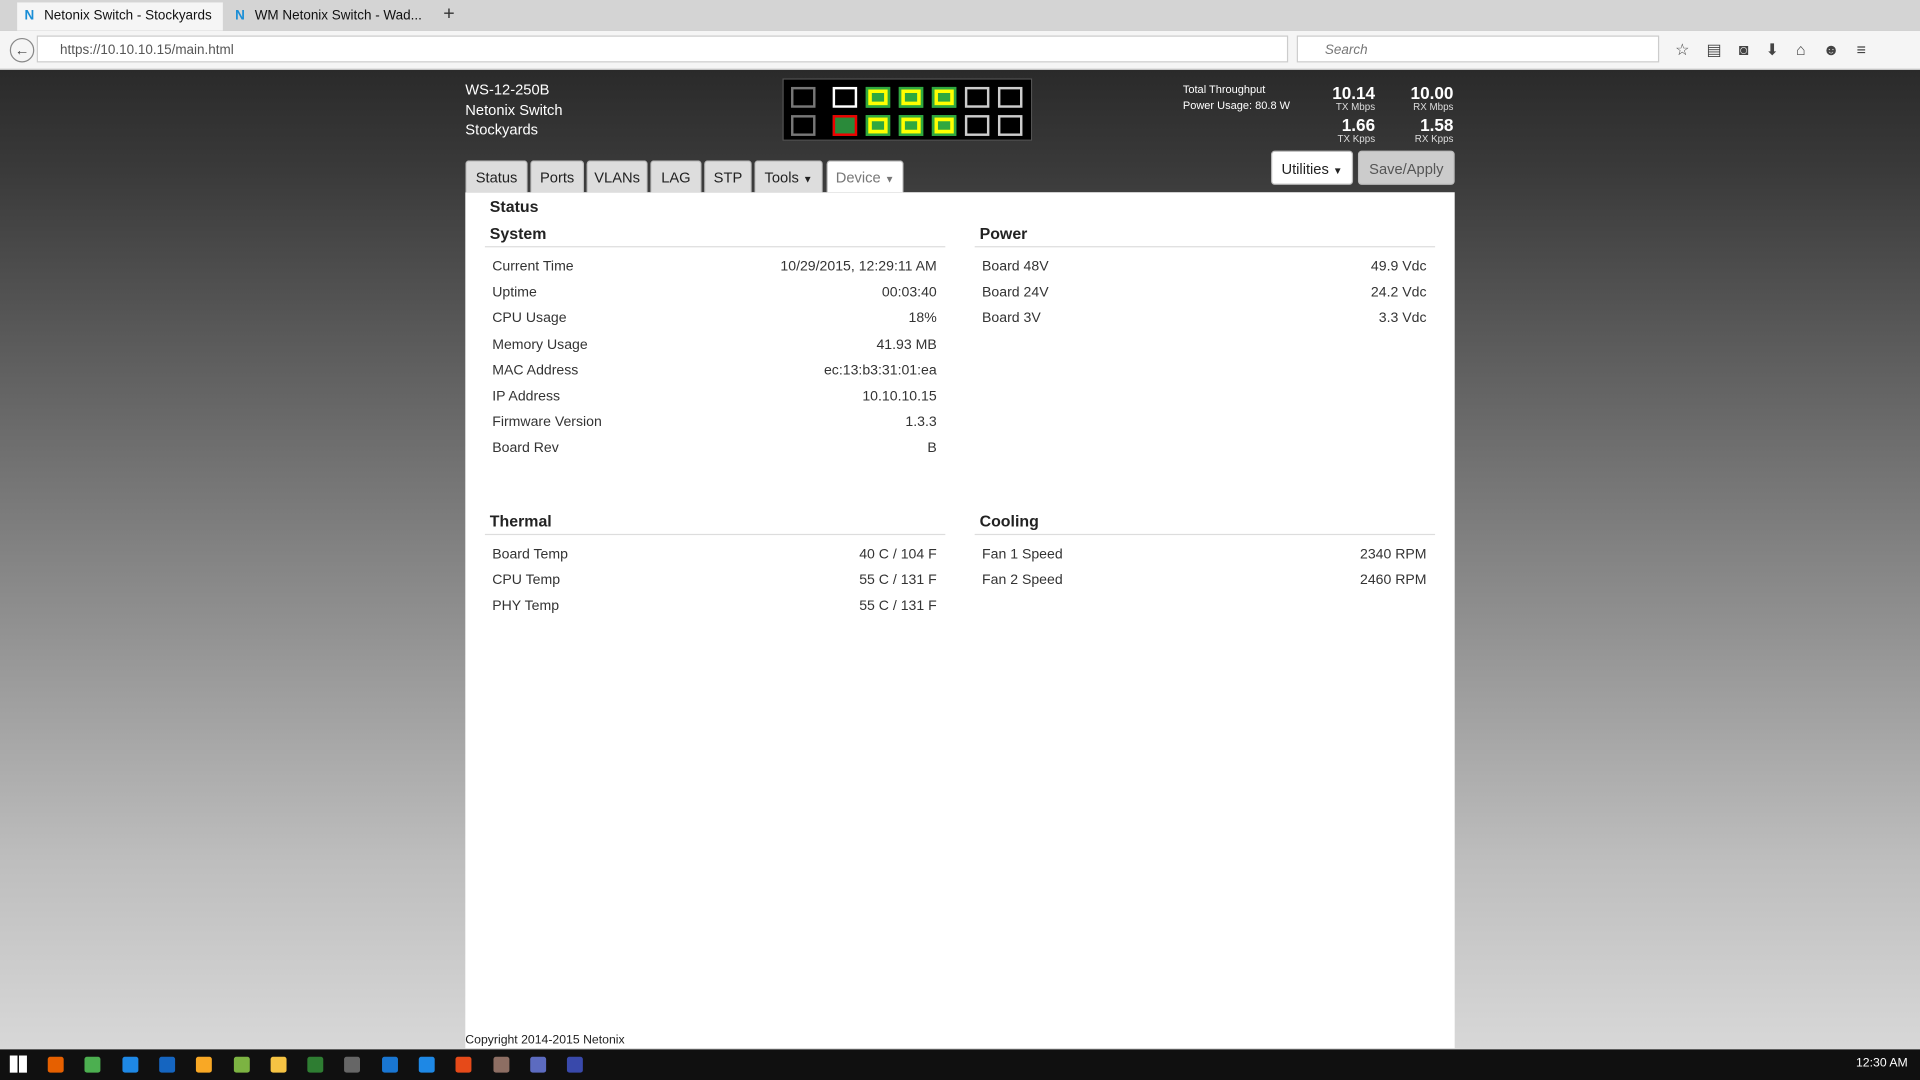 This screenshot has height=1080, width=1920. I want to click on row-value: 18%, so click(922, 319).